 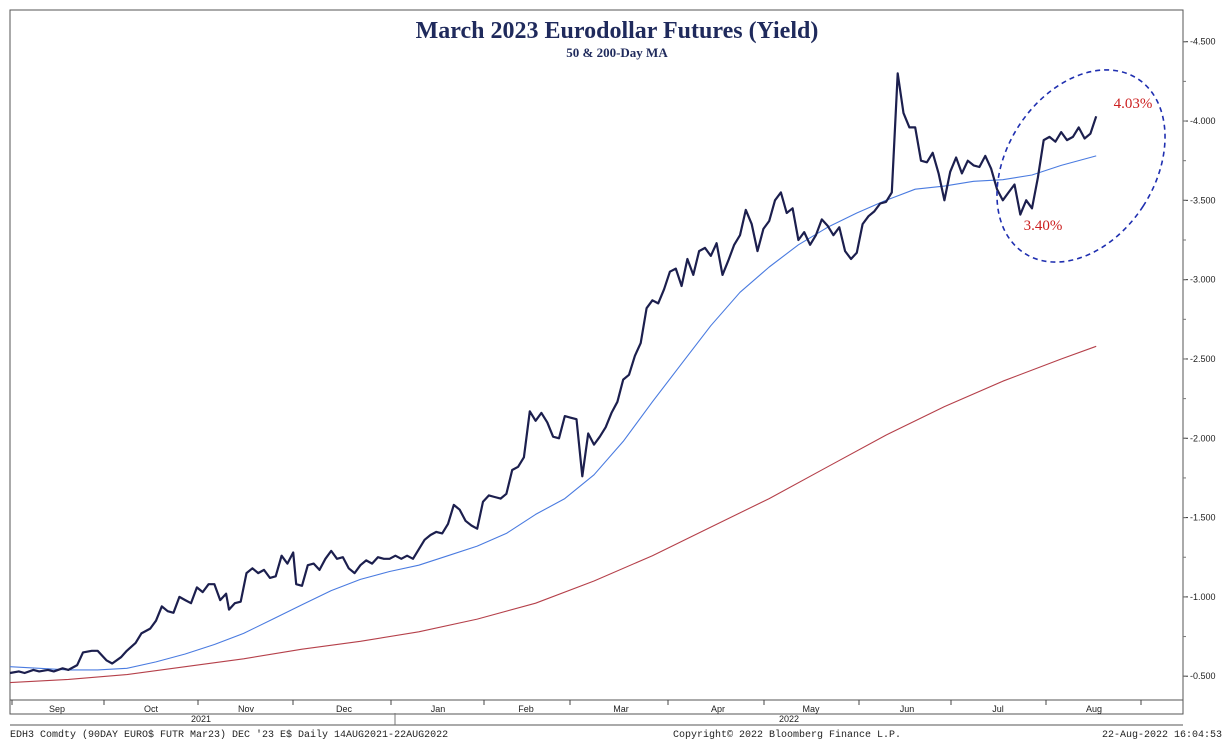 I want to click on annotation-group: 4.03% 3.40%, so click(x=1081, y=166).